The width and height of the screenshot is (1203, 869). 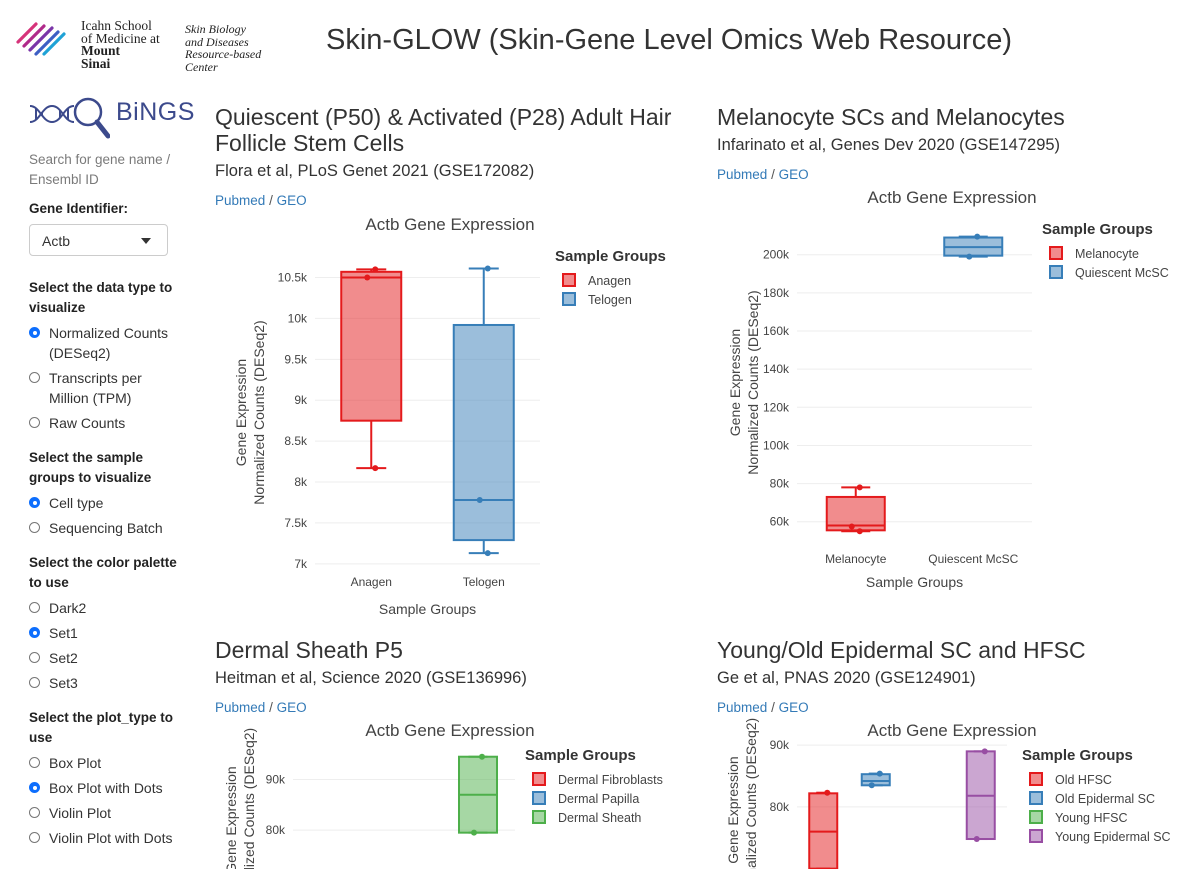 What do you see at coordinates (293, 278) in the screenshot?
I see `y-tick-label: 10.5k` at bounding box center [293, 278].